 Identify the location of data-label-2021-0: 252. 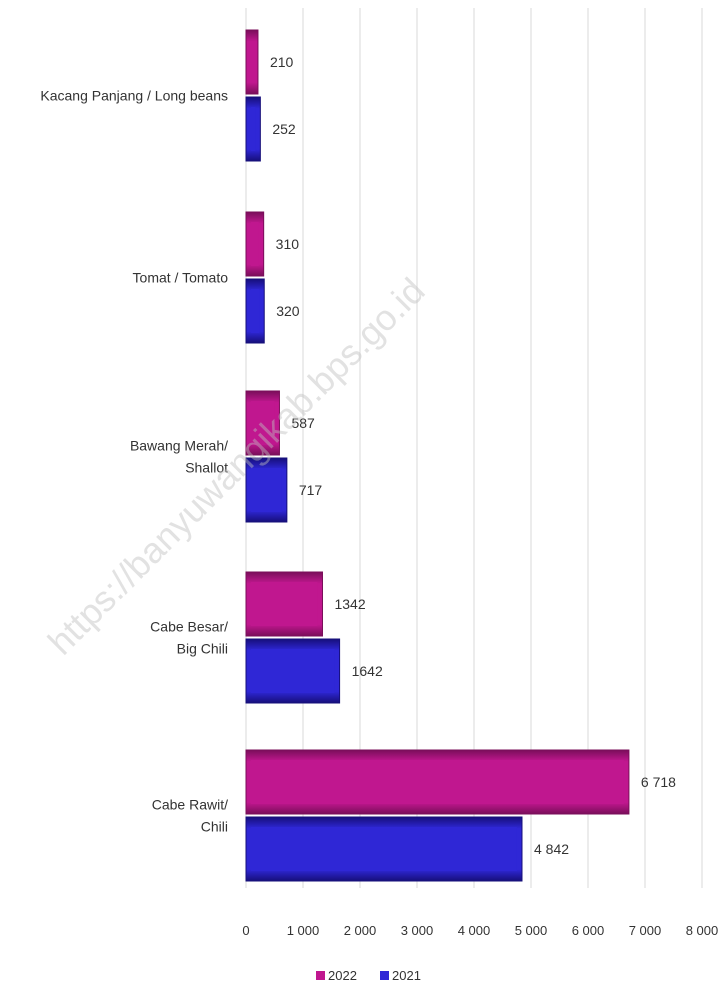
(284, 129).